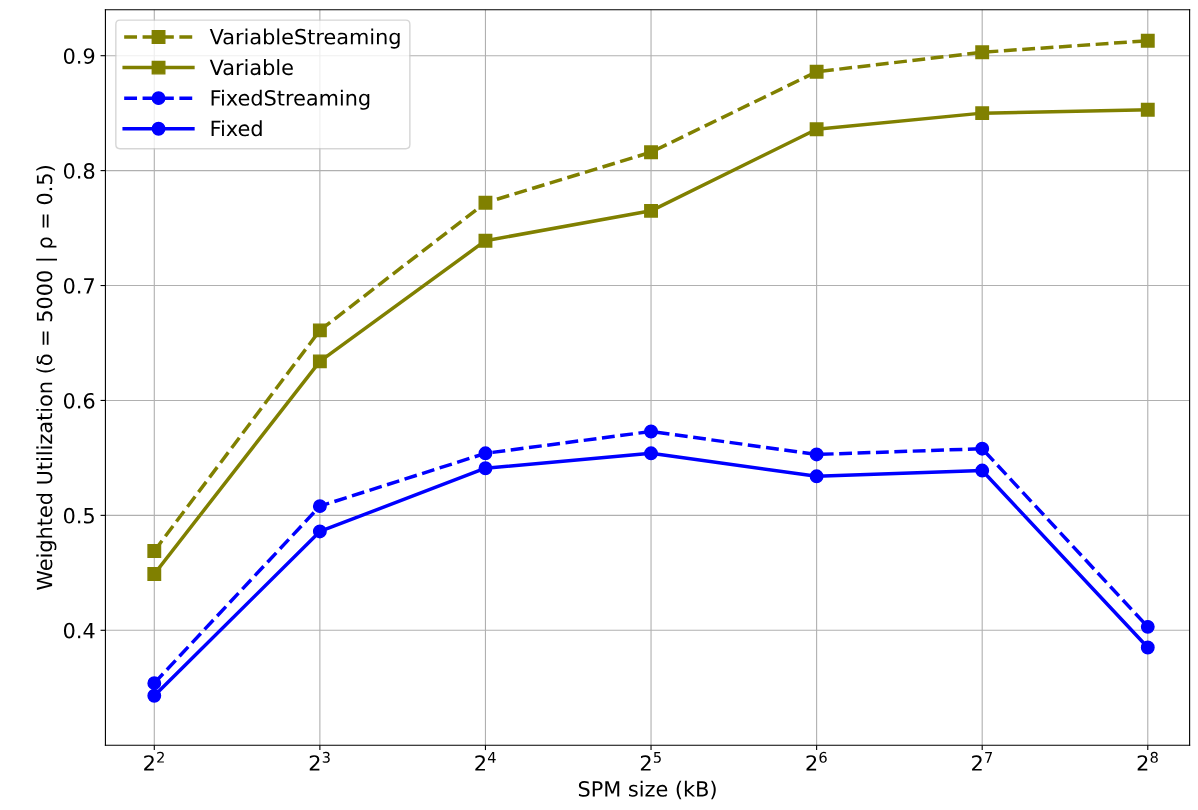  What do you see at coordinates (236, 128) in the screenshot?
I see `legend-label: Fixed` at bounding box center [236, 128].